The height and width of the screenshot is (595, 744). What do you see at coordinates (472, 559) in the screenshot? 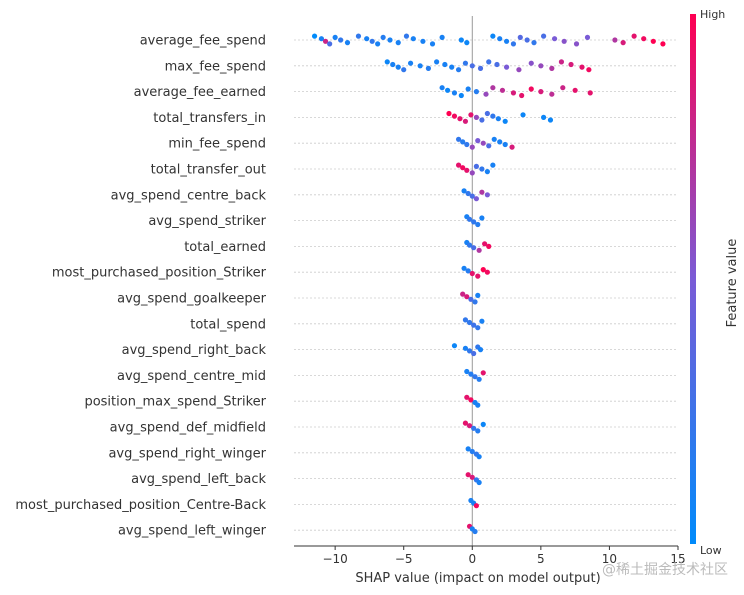
I see `x-tick-label: 0` at bounding box center [472, 559].